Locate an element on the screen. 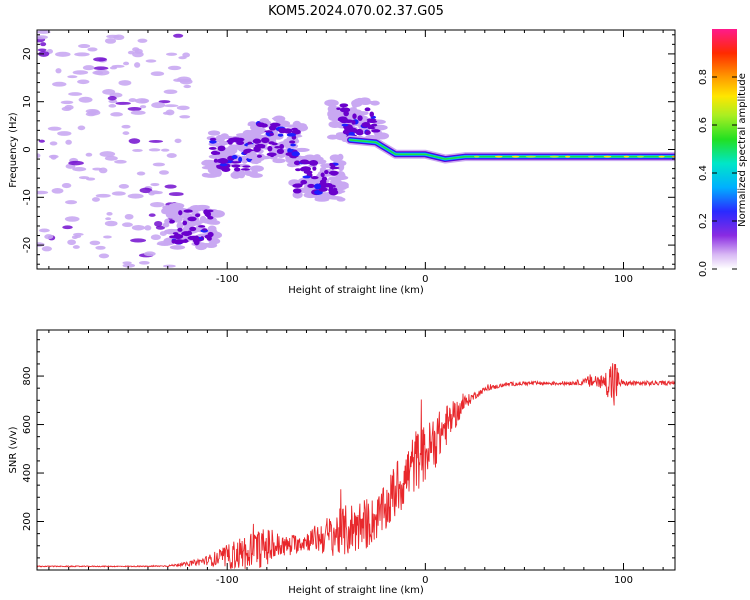 Image resolution: width=750 pixels, height=600 pixels. y-tick-label: -20 is located at coordinates (27, 245).